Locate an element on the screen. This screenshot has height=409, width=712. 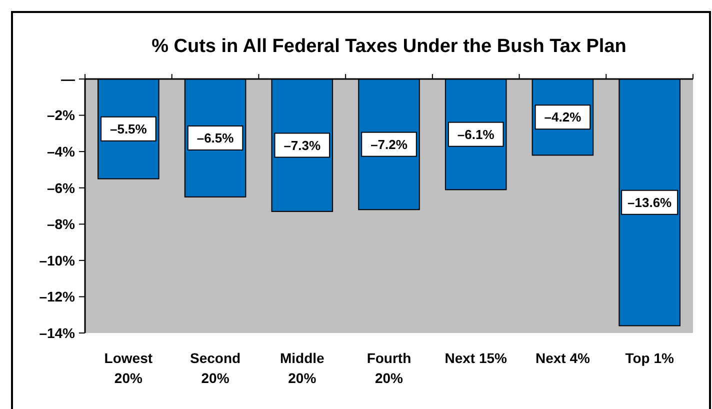
data-label: –7.3% is located at coordinates (303, 145).